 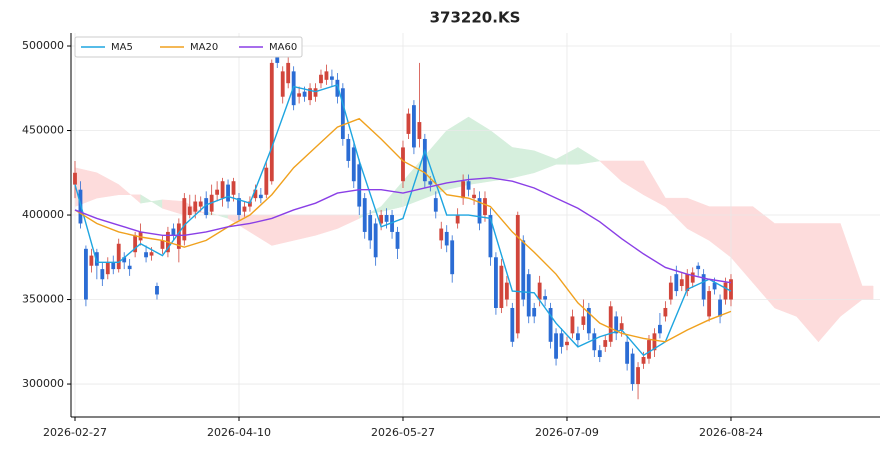 What do you see at coordinates (43, 299) in the screenshot?
I see `y-tick-label: 350000` at bounding box center [43, 299].